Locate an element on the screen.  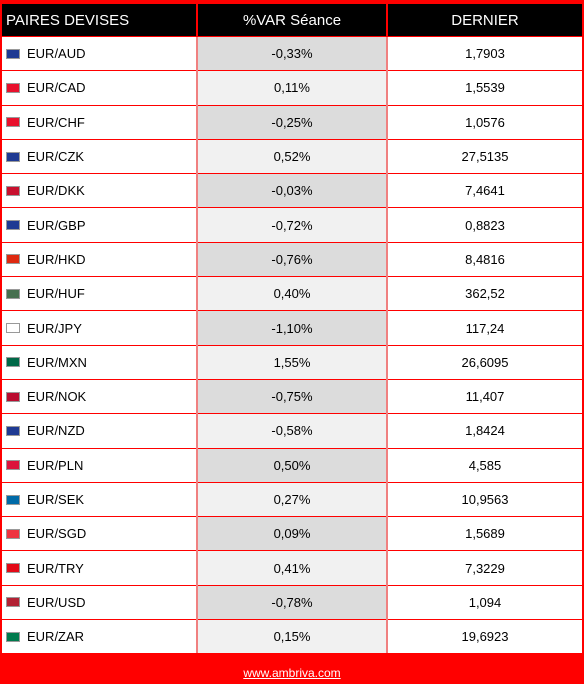
pair-label: EUR/SGD is located at coordinates (57, 534).